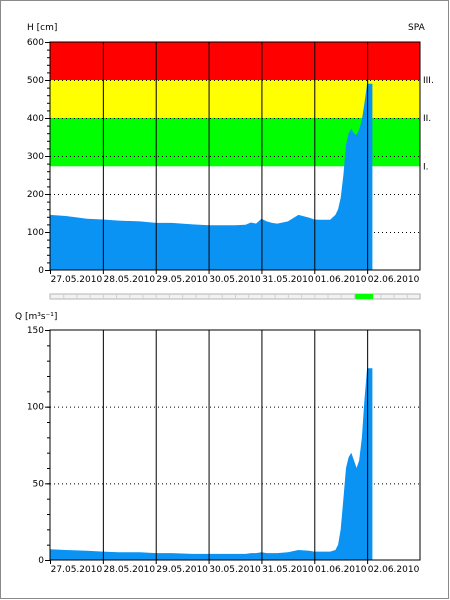 The height and width of the screenshot is (600, 450). What do you see at coordinates (364, 296) in the screenshot?
I see `current-time-marker` at bounding box center [364, 296].